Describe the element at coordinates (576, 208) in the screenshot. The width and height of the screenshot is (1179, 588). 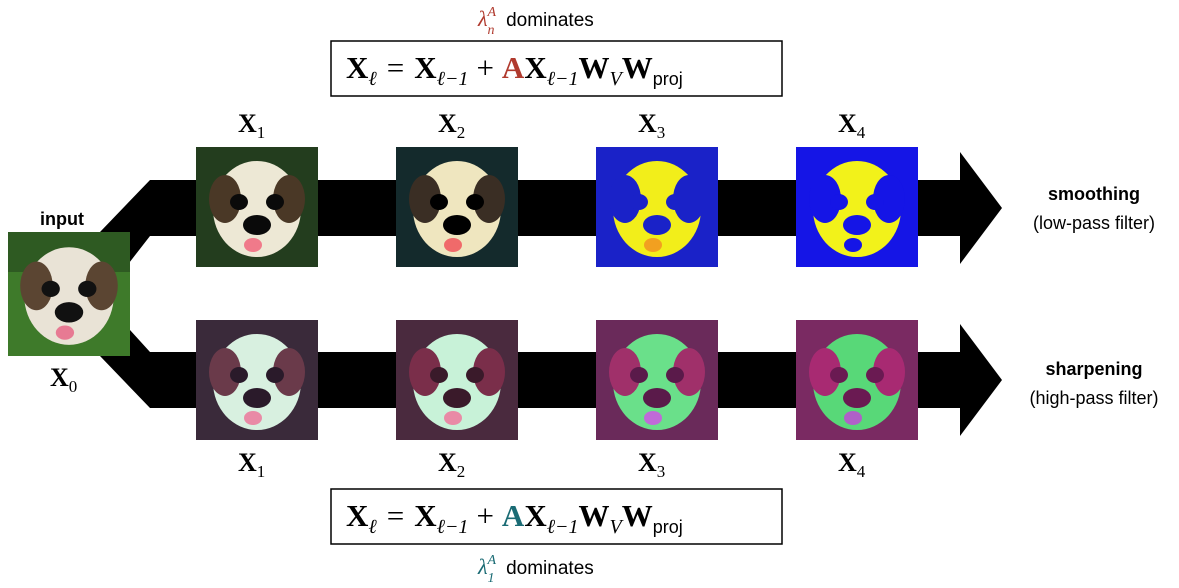
I see `top-band-arrow` at that location.